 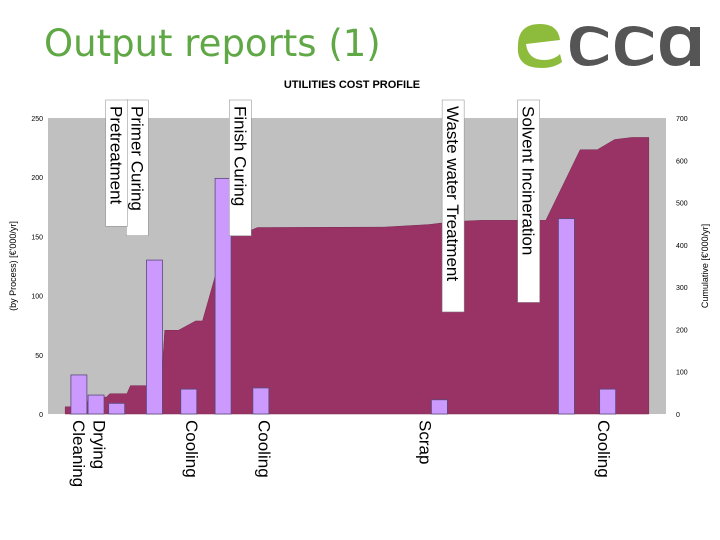 I want to click on annotation-top-0: Primer Curing, so click(x=137, y=168).